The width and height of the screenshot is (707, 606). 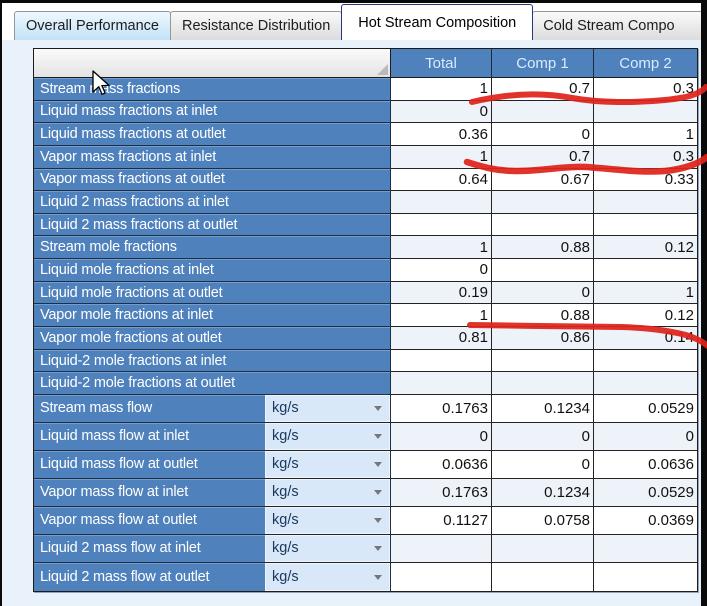 I want to click on row-label: Vapor mole fractions at outlet, so click(x=212, y=338).